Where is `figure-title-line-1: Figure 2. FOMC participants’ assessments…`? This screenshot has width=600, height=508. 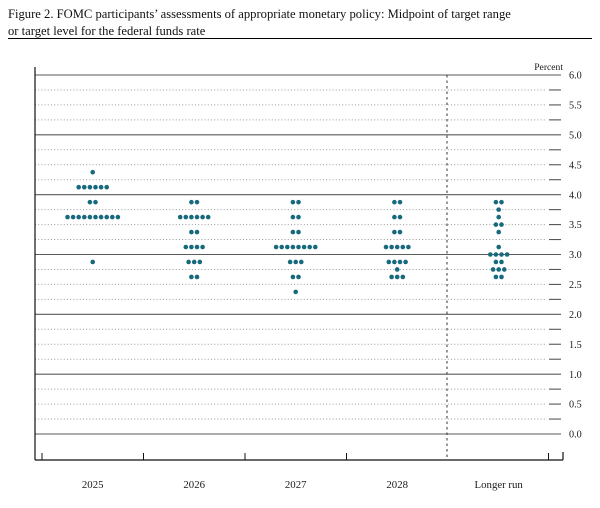
figure-title-line-1: Figure 2. FOMC participants’ assessments… is located at coordinates (259, 14).